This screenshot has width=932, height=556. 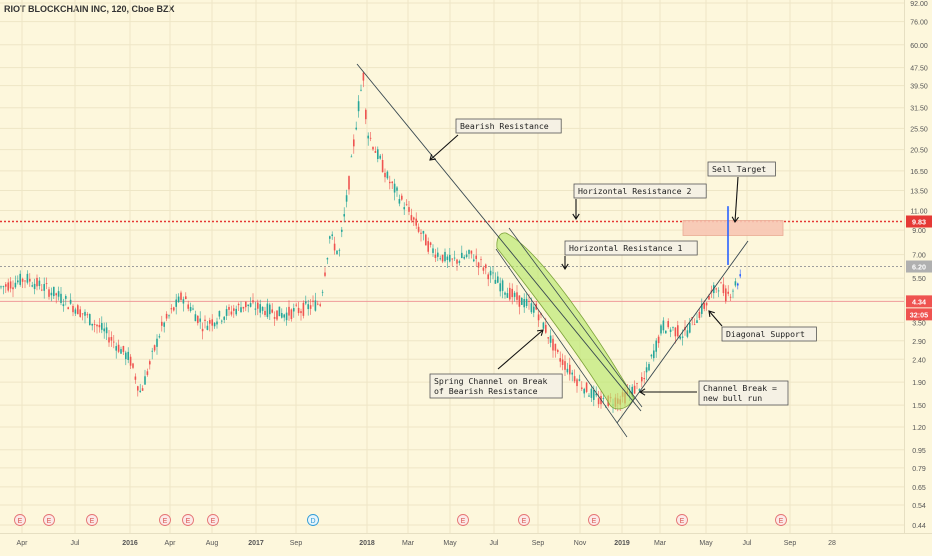 What do you see at coordinates (919, 301) in the screenshot?
I see `level2-price-tag-bg` at bounding box center [919, 301].